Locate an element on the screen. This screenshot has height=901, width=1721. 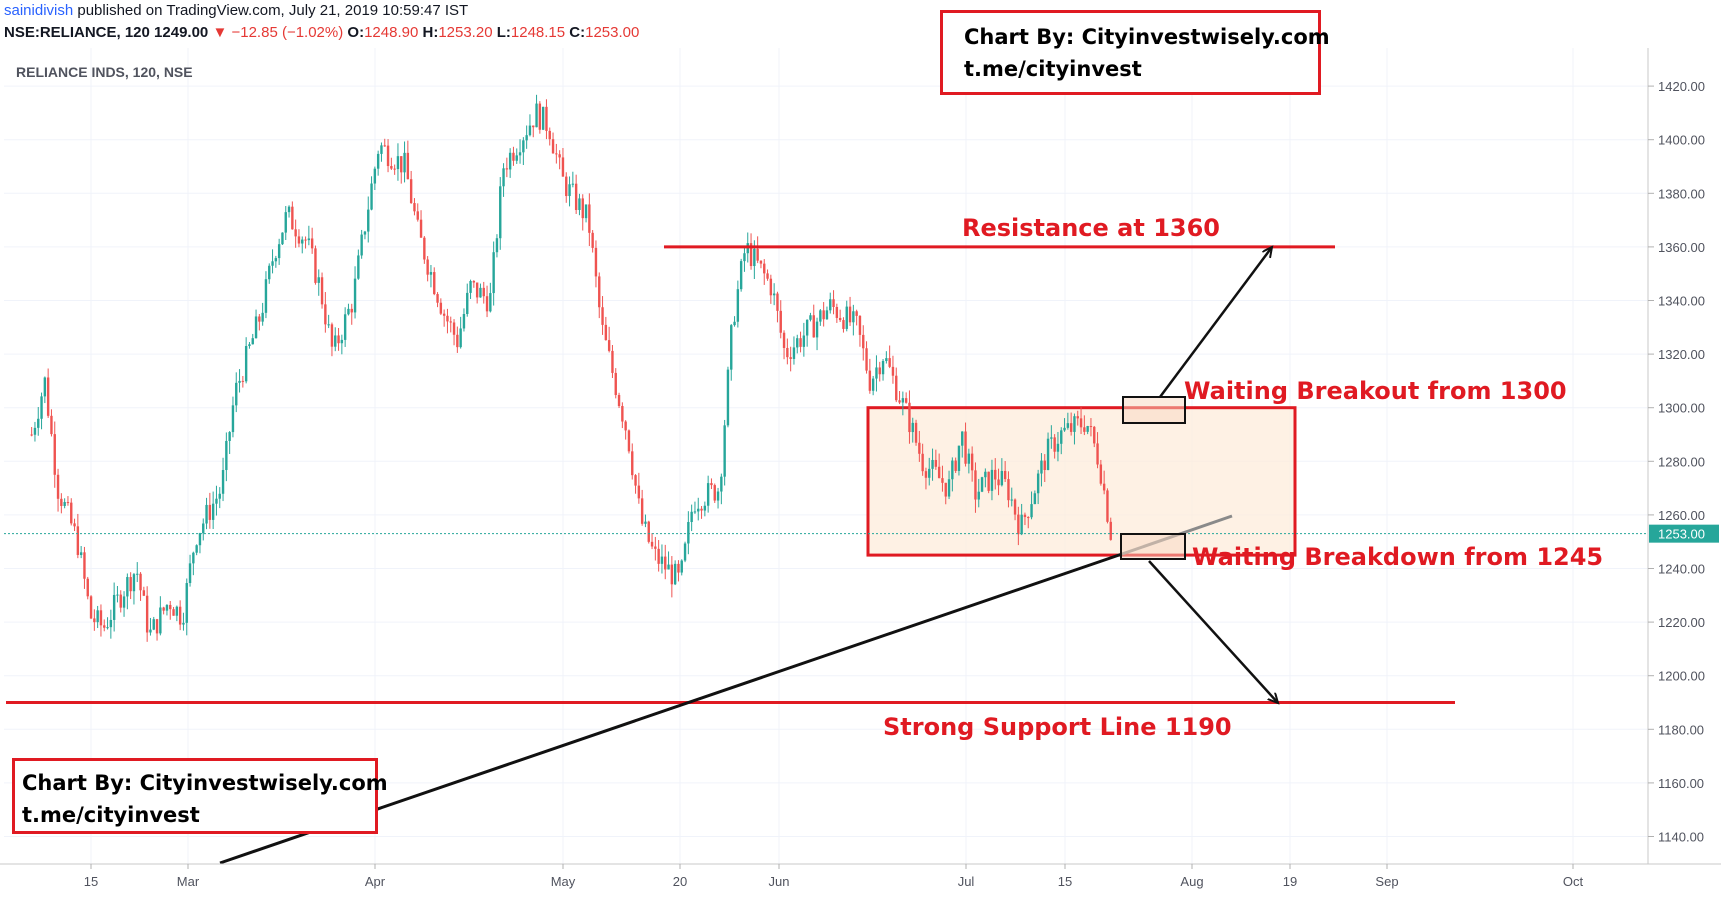
close-value: 1253.00 is located at coordinates (612, 32).